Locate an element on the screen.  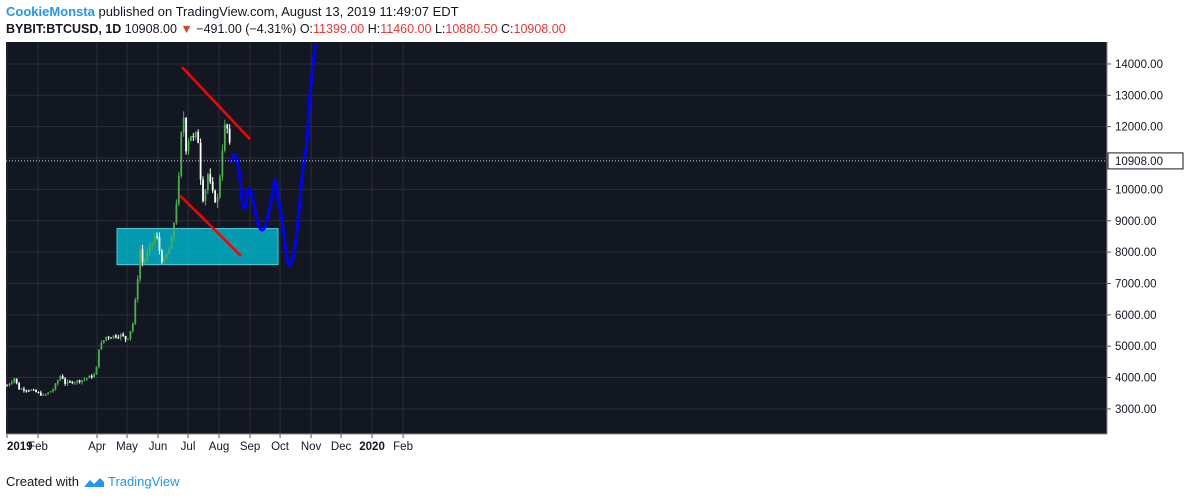
footer: Created with TradingView is located at coordinates (93, 481).